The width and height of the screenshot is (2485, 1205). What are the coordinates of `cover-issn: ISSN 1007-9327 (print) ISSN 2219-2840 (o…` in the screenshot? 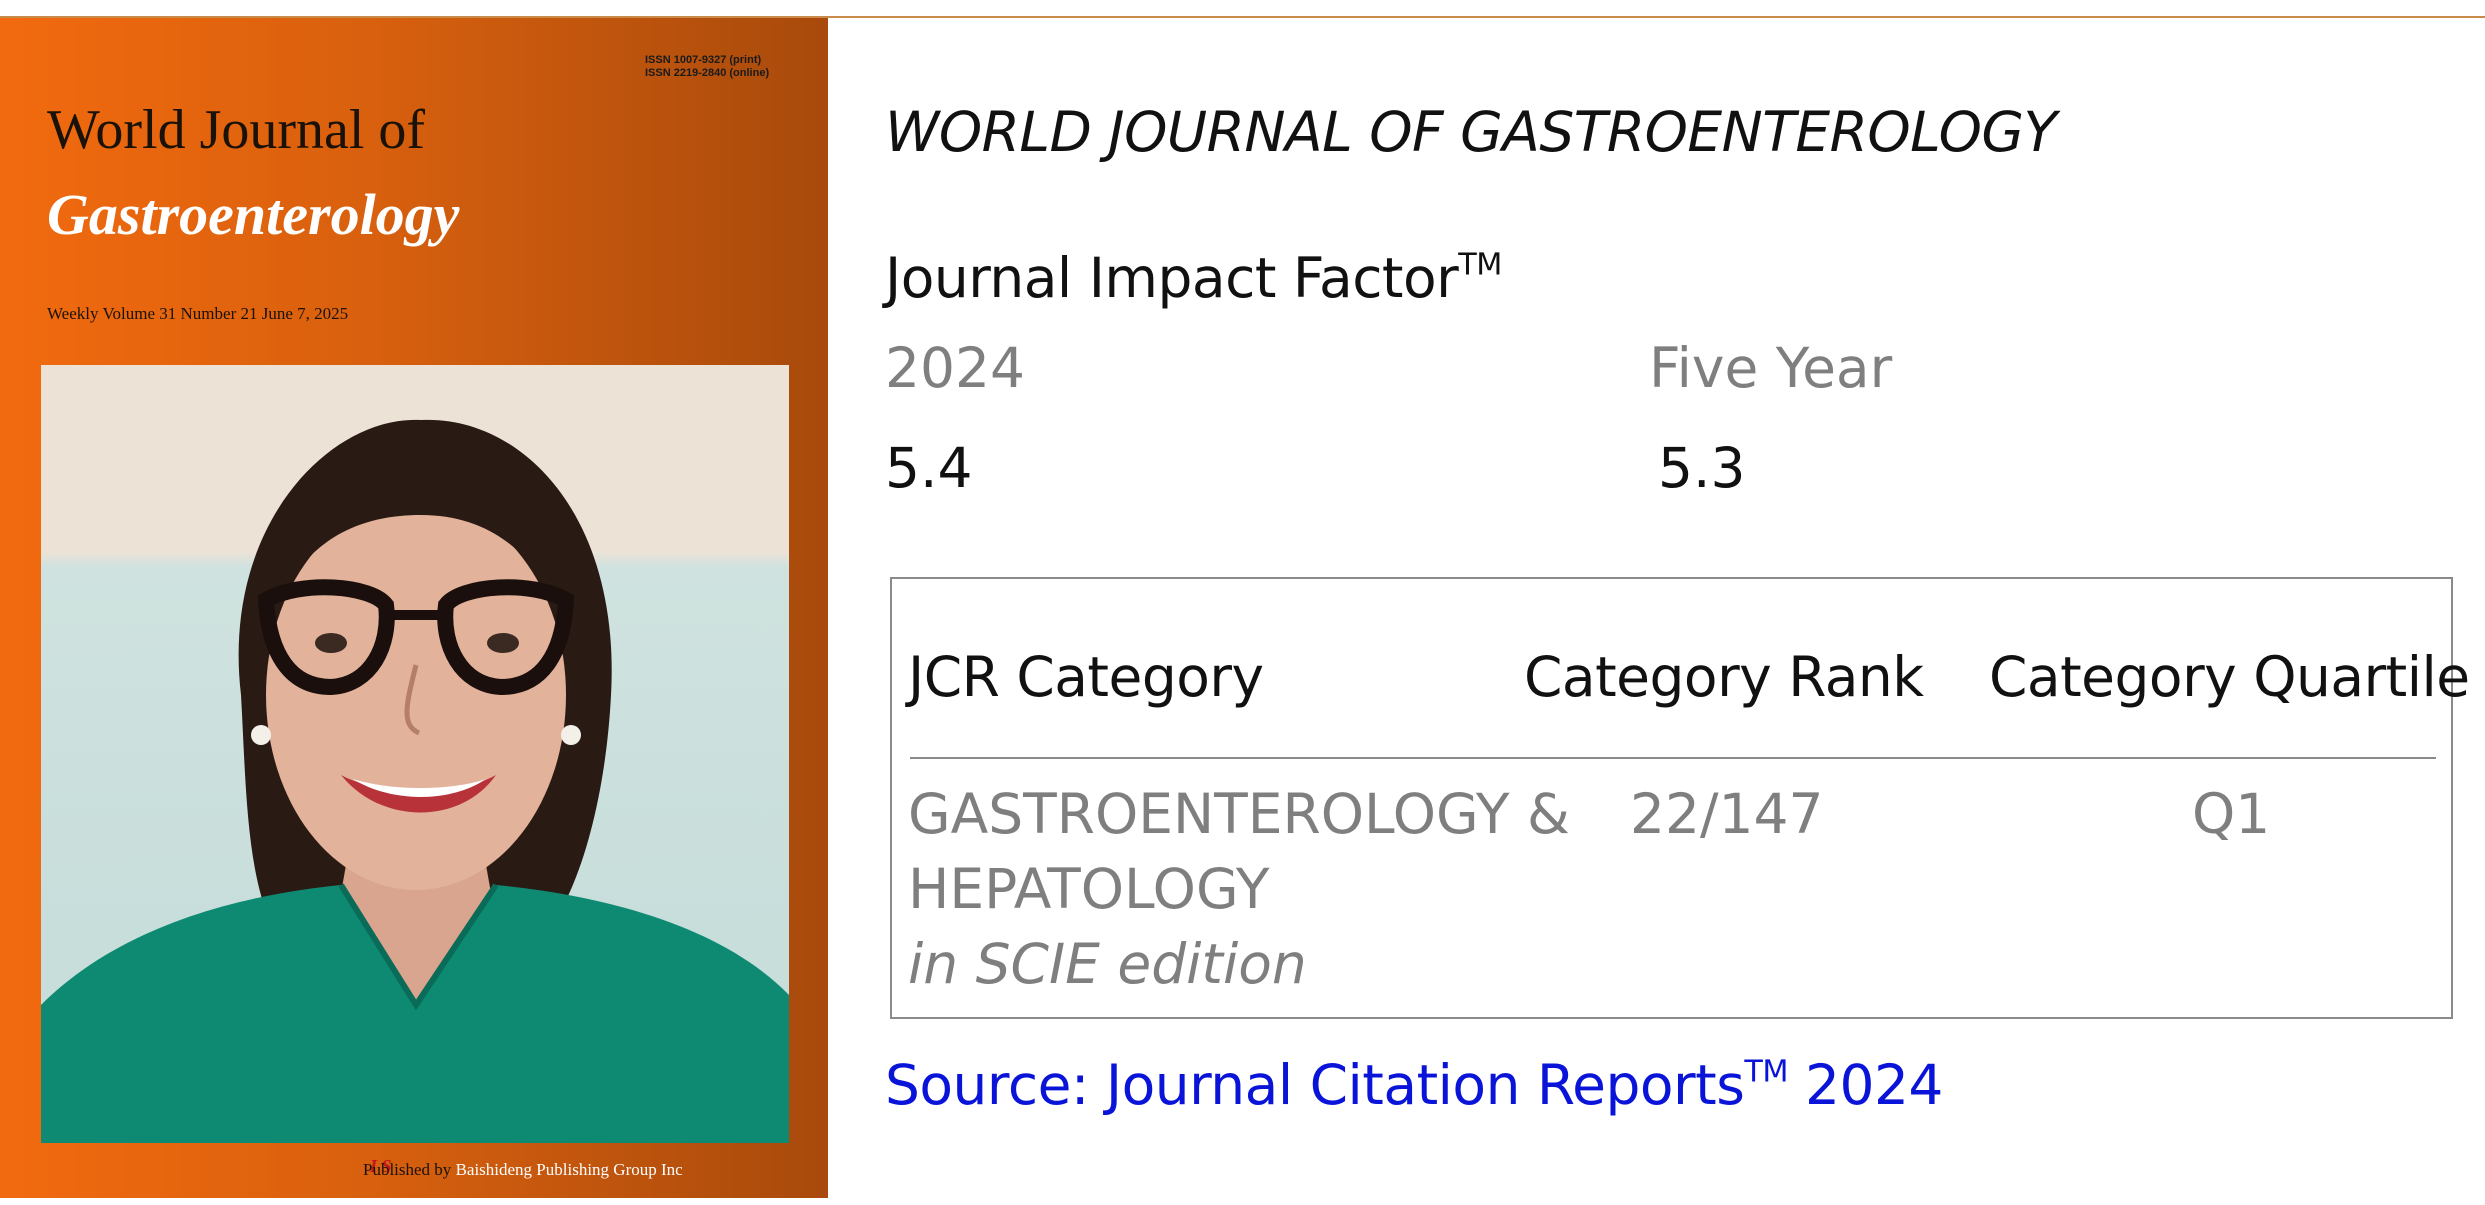 It's located at (707, 67).